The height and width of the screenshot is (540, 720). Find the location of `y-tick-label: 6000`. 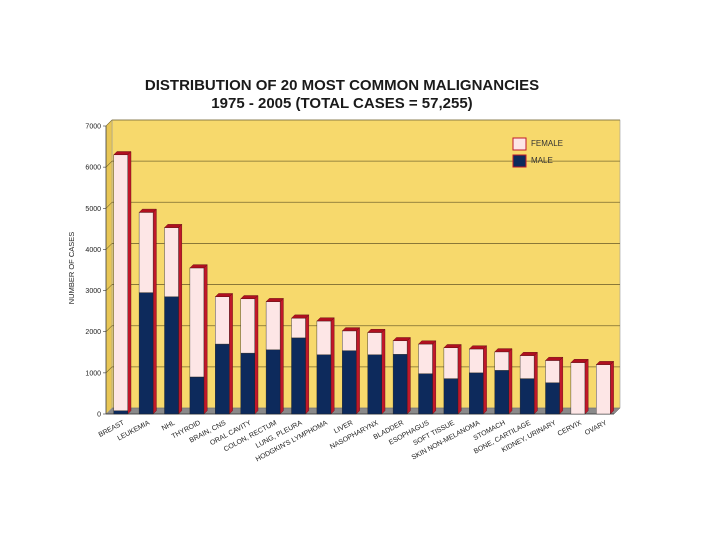

y-tick-label: 6000 is located at coordinates (93, 168).